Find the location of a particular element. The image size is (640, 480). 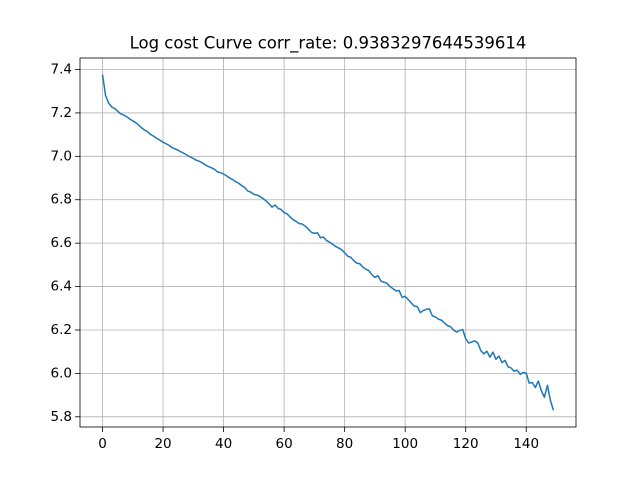

x-tick-label: 100 is located at coordinates (405, 444).